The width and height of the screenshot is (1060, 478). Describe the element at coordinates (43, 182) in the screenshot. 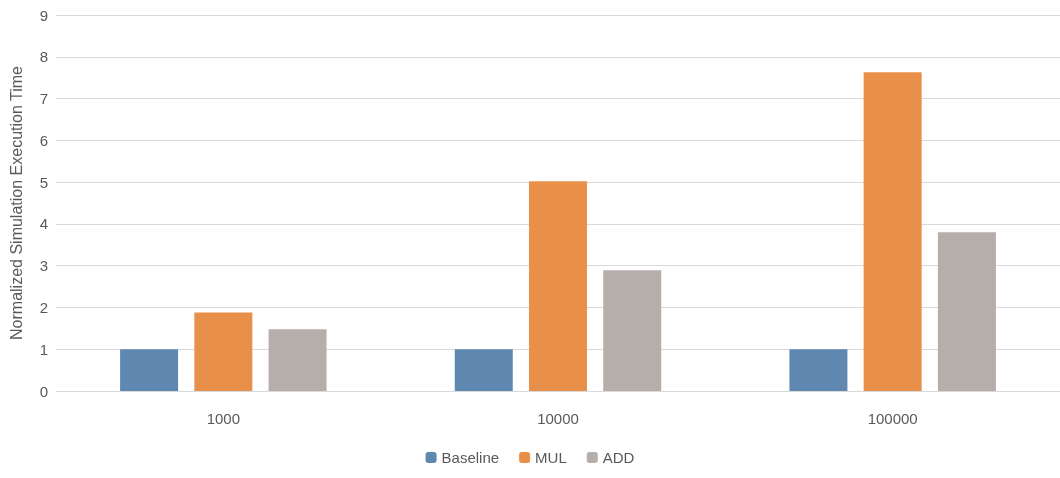

I see `y-tick-label: 5` at that location.